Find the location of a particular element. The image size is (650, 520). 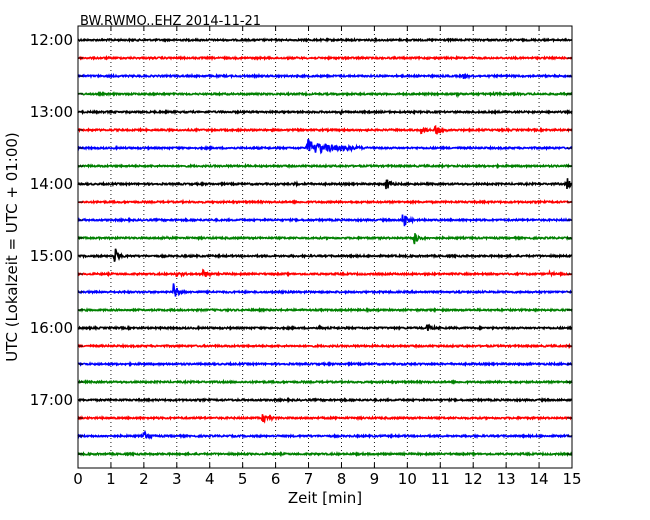

x-tick-label: 3 is located at coordinates (177, 479).